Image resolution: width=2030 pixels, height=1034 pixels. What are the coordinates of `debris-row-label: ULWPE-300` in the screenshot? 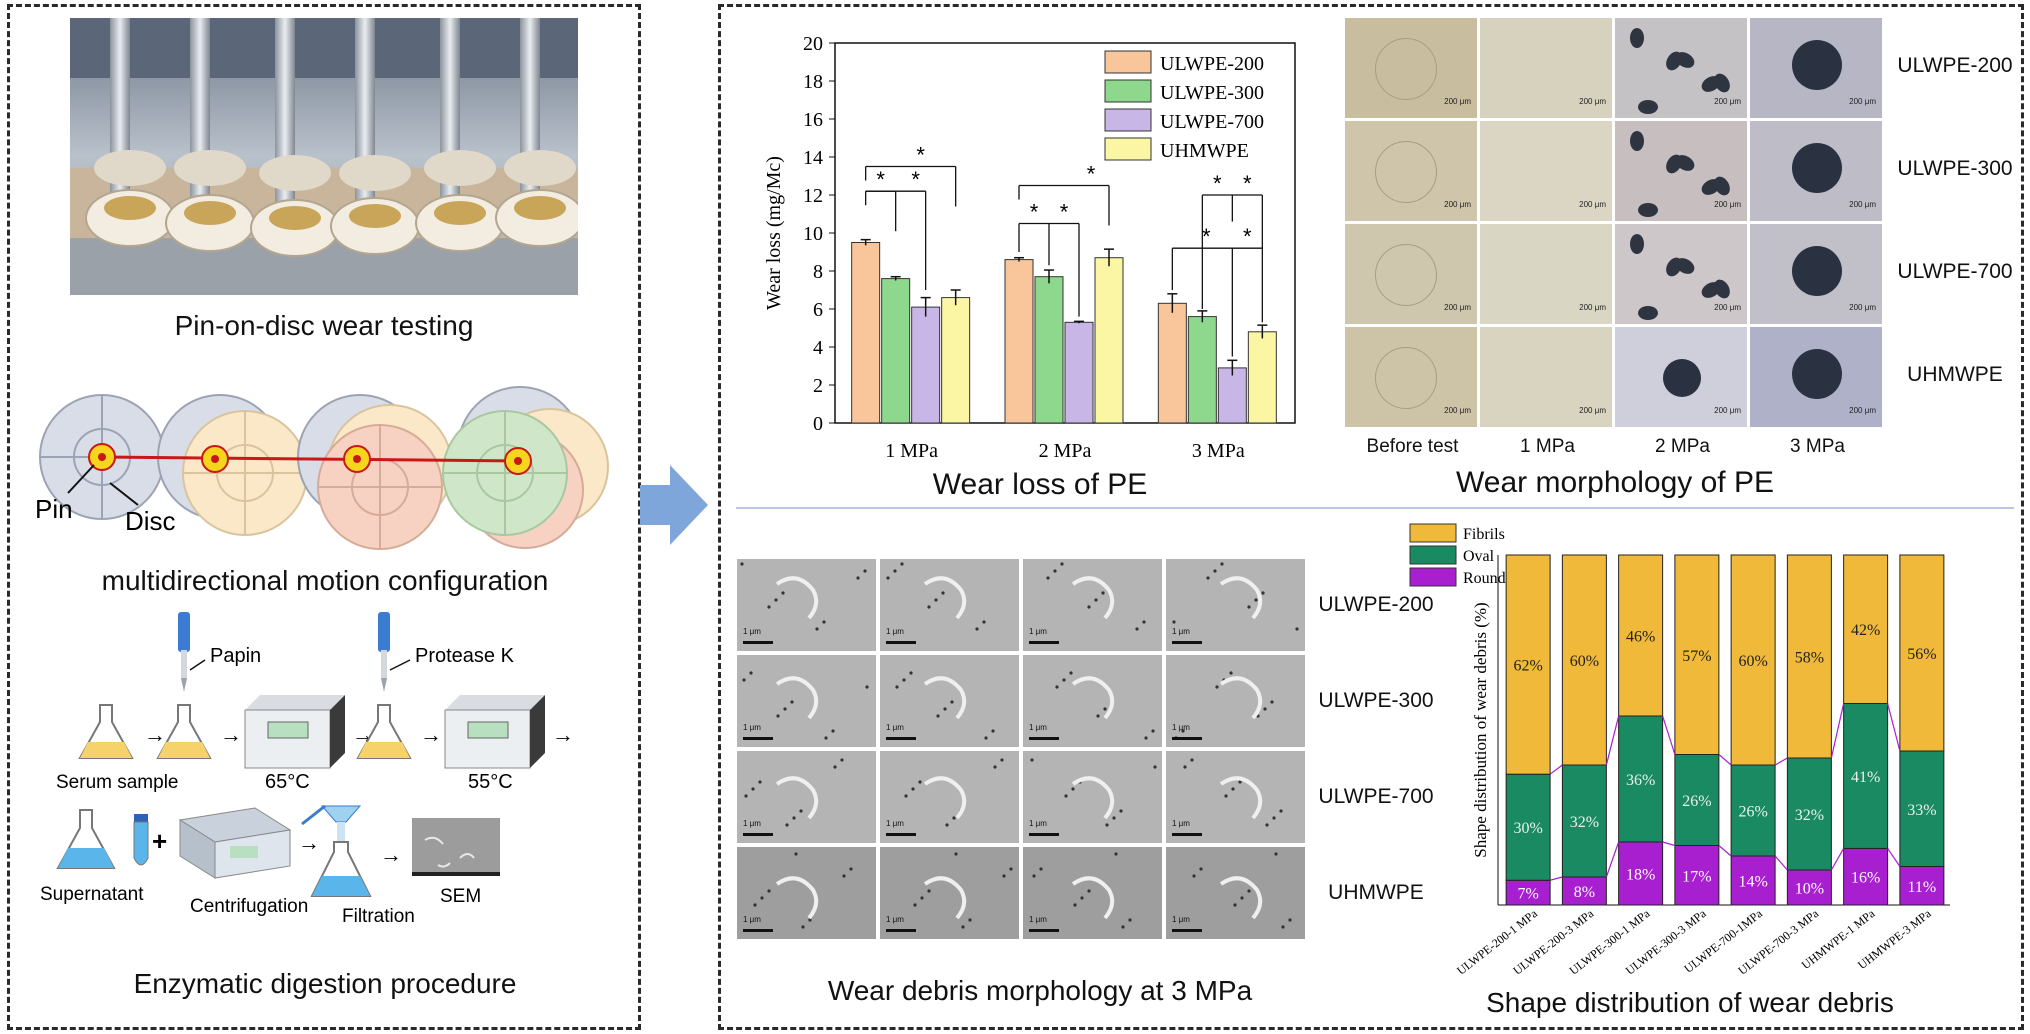 It's located at (1376, 700).